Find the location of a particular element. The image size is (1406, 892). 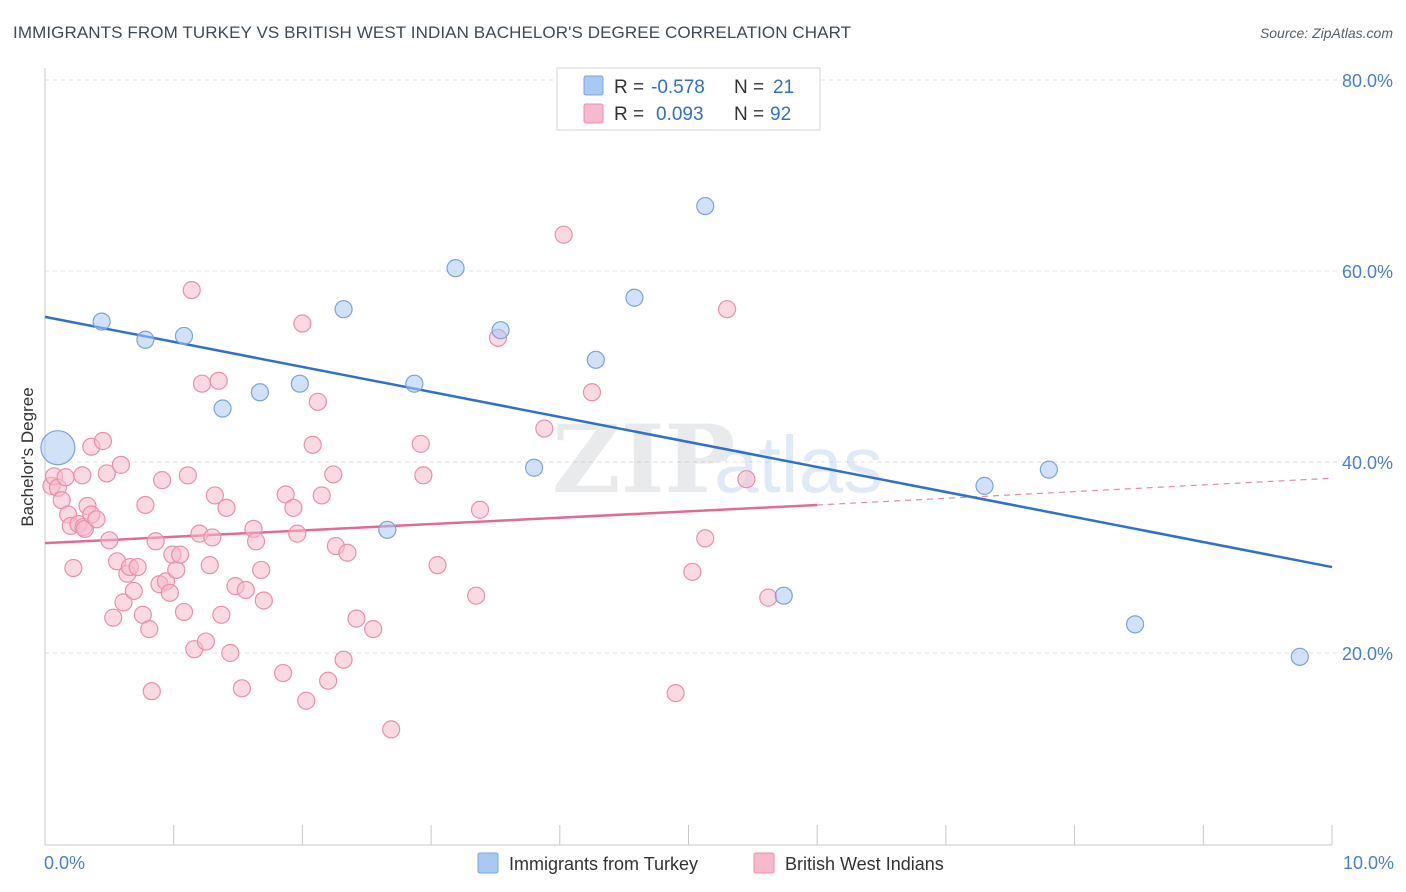

stats-r-label-bwi: R = is located at coordinates (629, 114).